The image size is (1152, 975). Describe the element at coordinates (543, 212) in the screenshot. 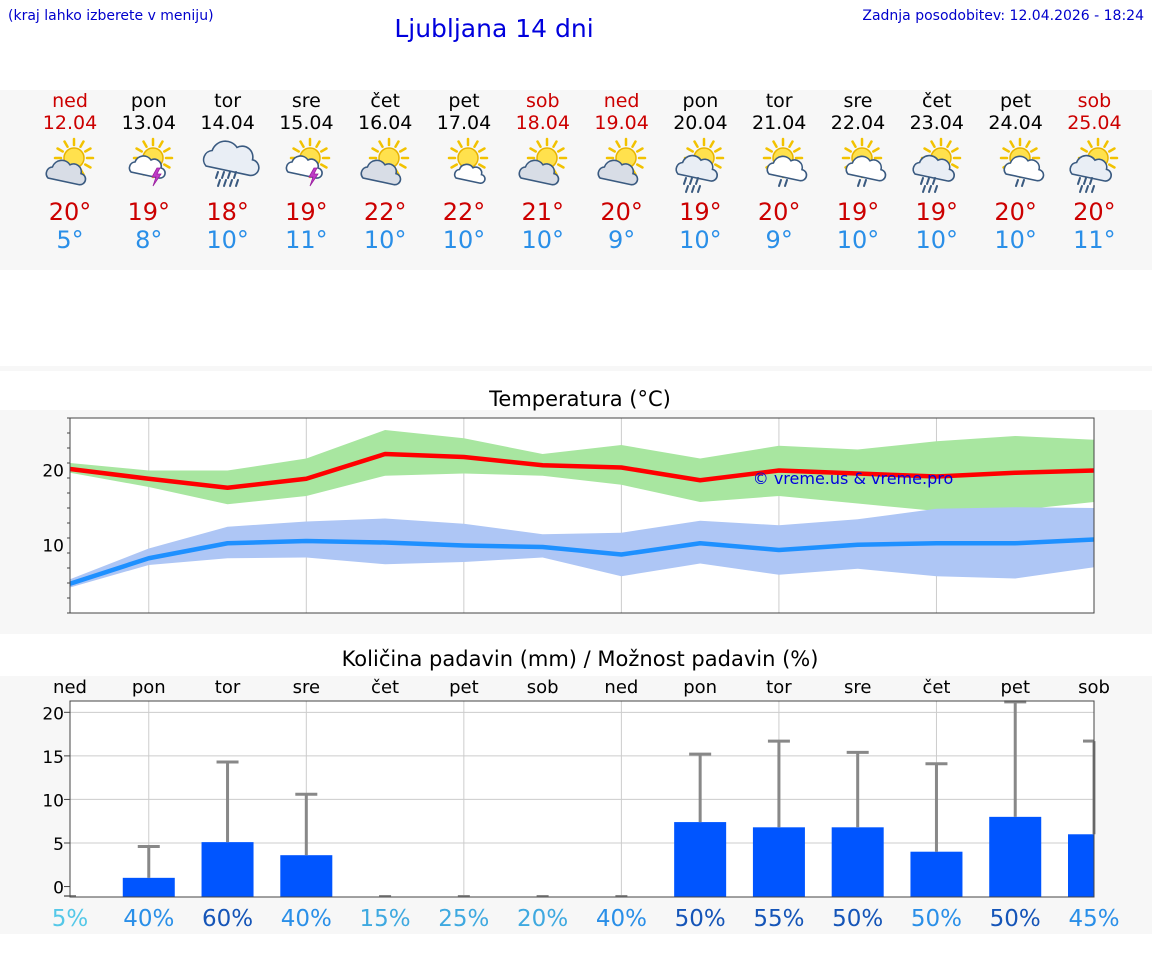

I see `max-temperature: 21°` at that location.